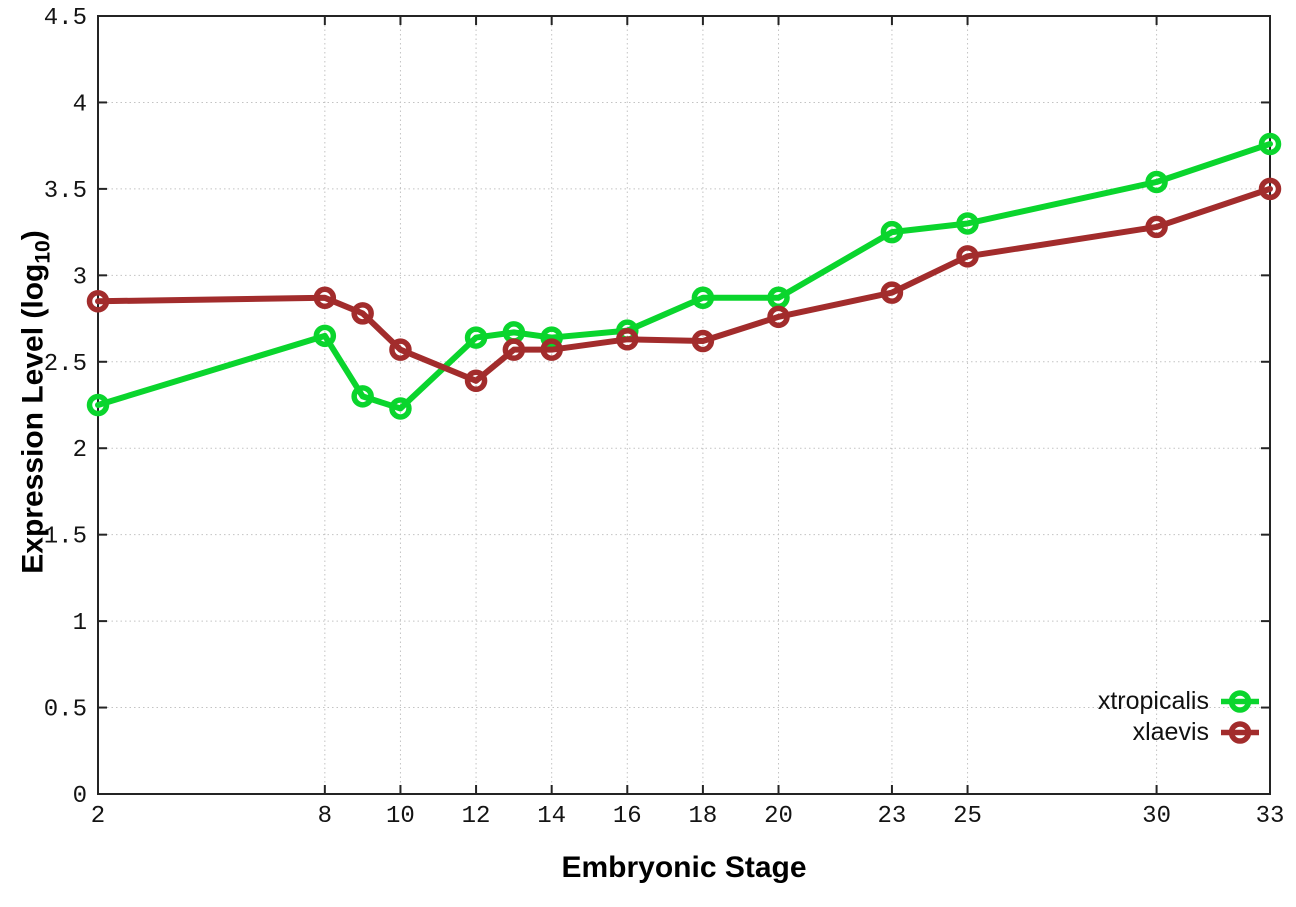  I want to click on y-tick-label: 3.5, so click(65, 191).